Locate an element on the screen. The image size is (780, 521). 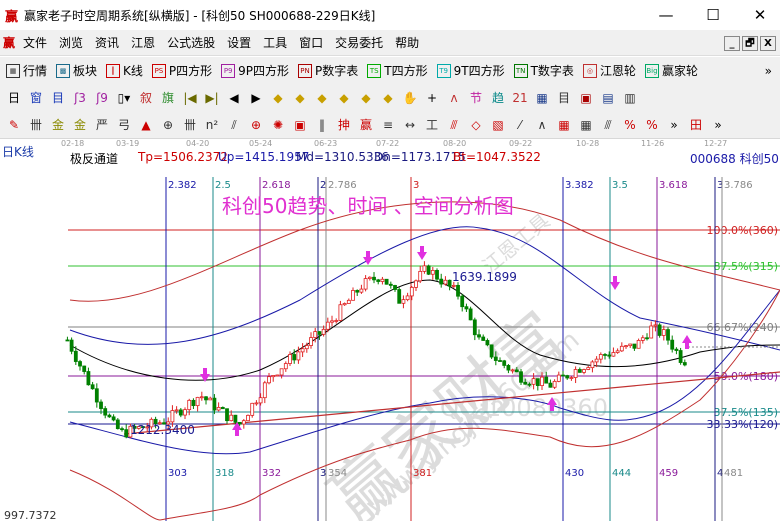
tool-icon: + is located at coordinates (432, 97).